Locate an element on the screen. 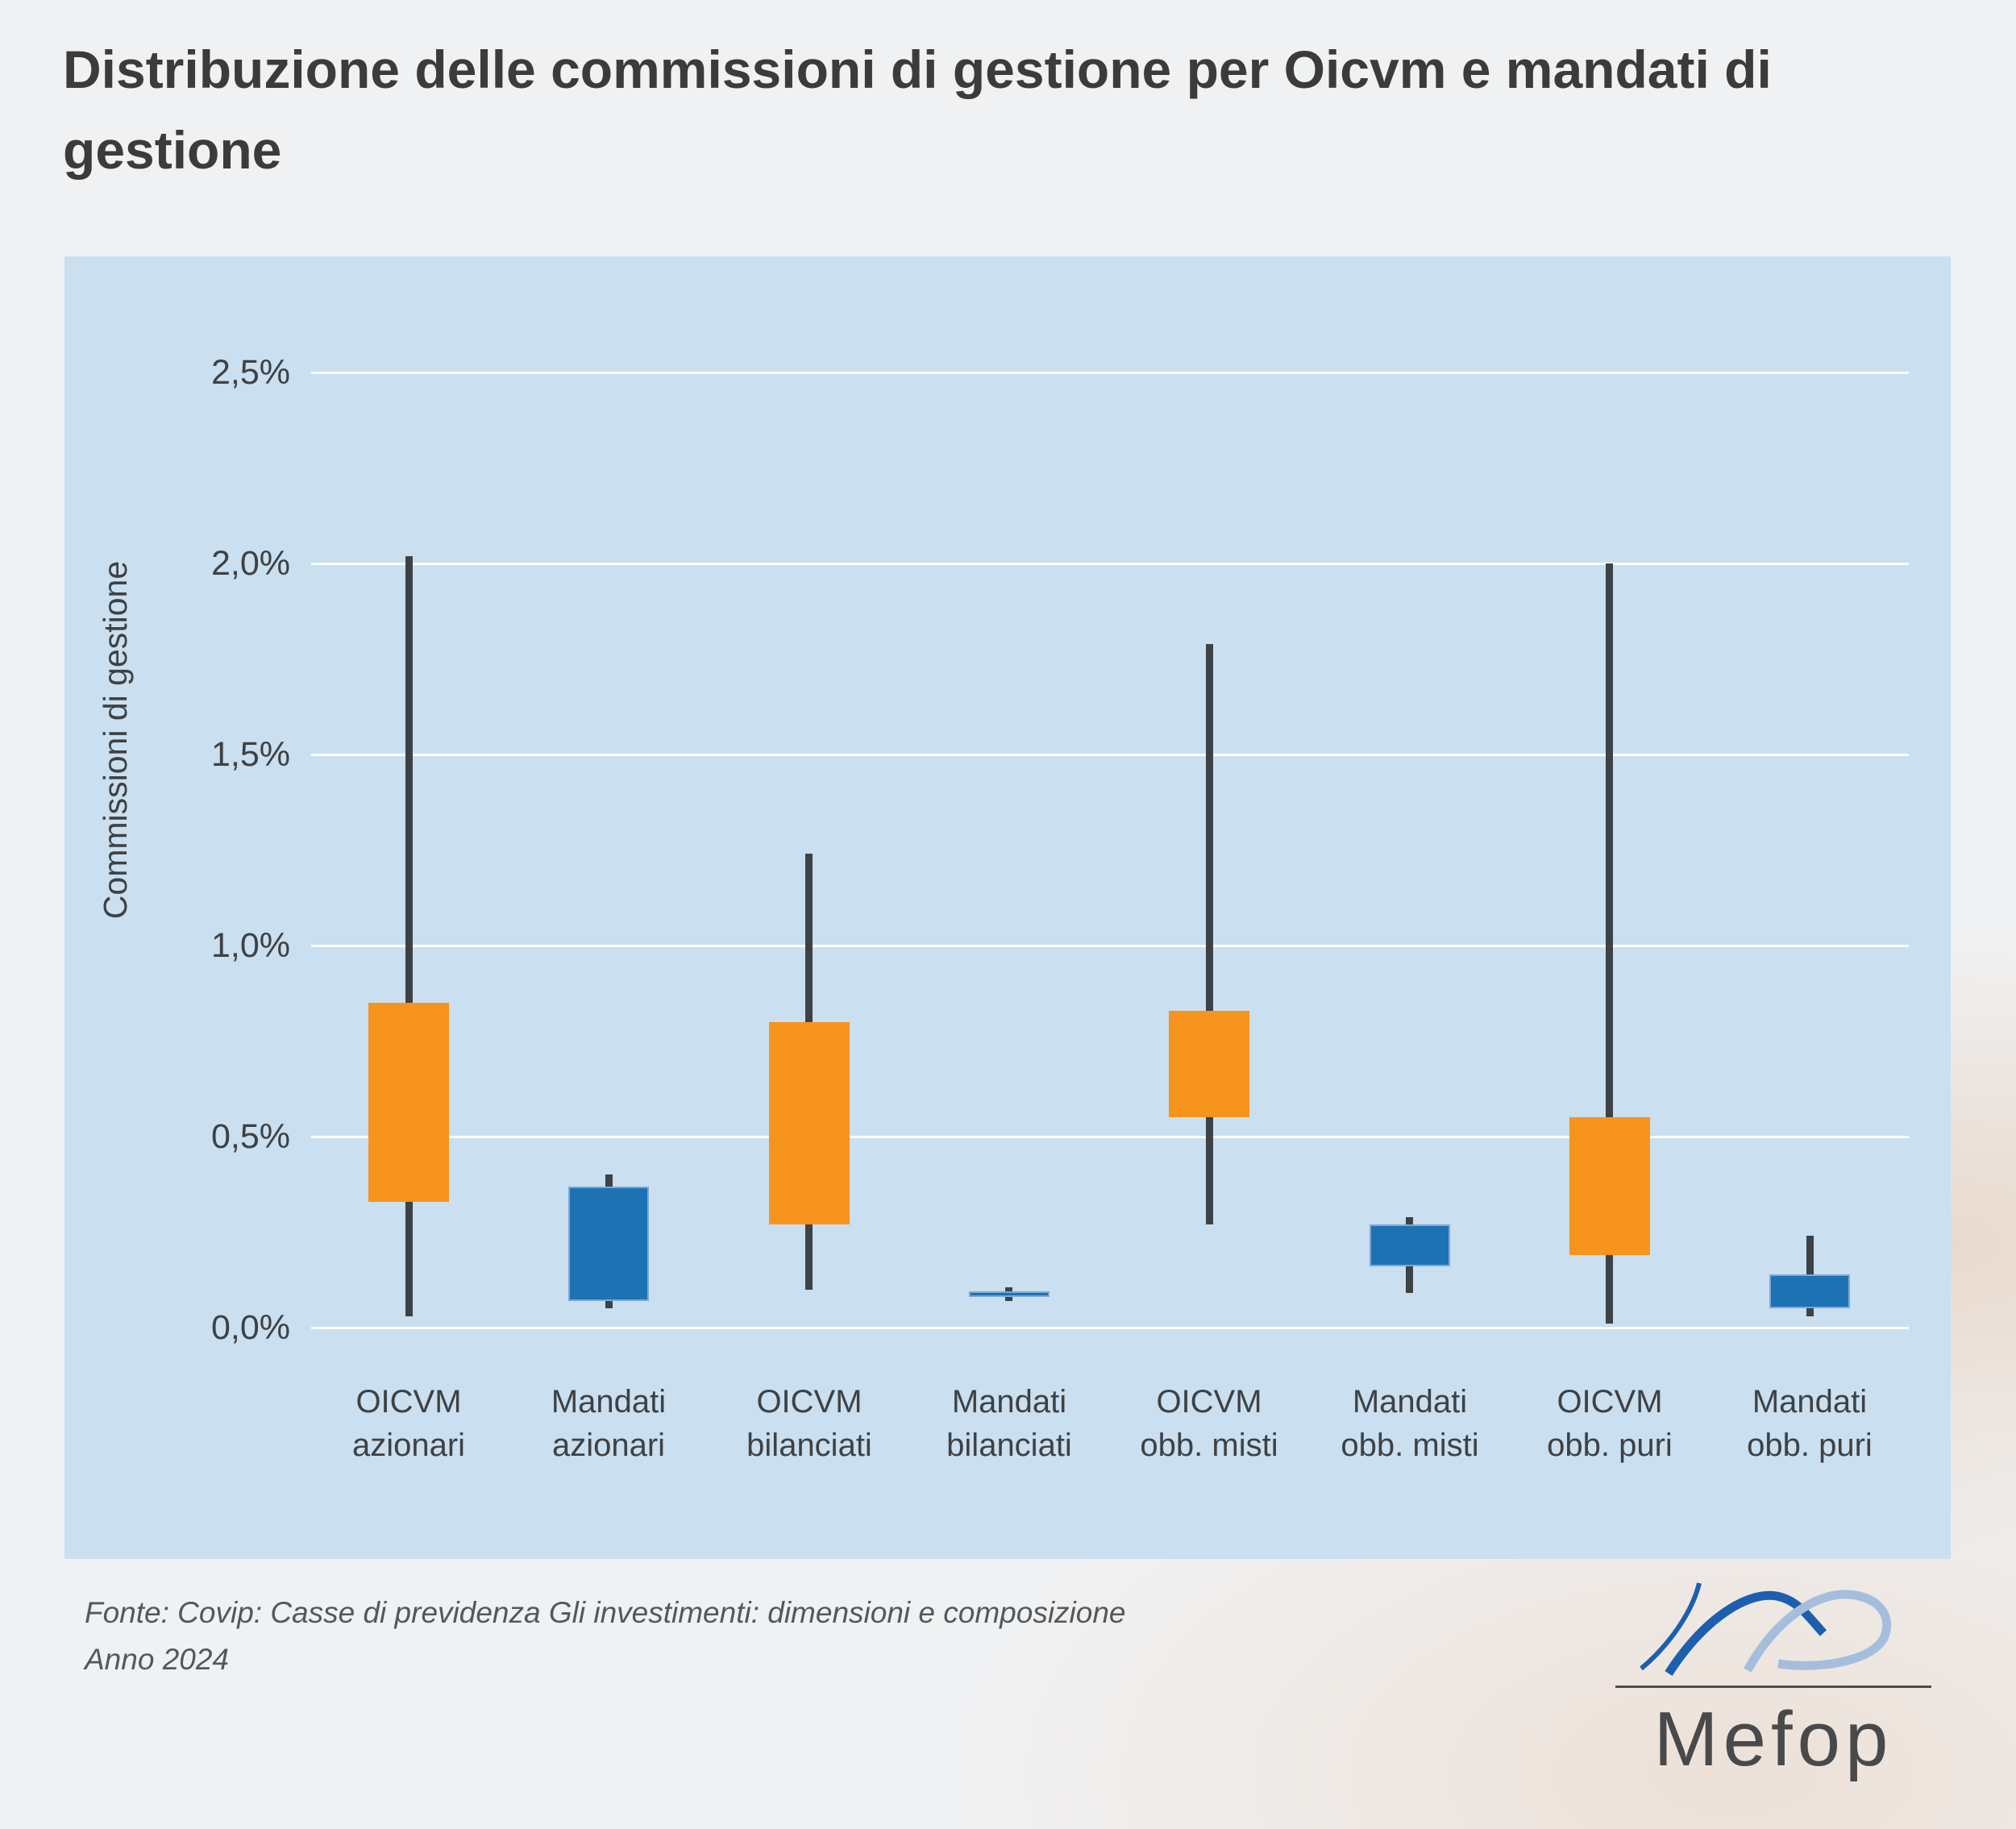  y-tick-label: 2,0% is located at coordinates (250, 563).